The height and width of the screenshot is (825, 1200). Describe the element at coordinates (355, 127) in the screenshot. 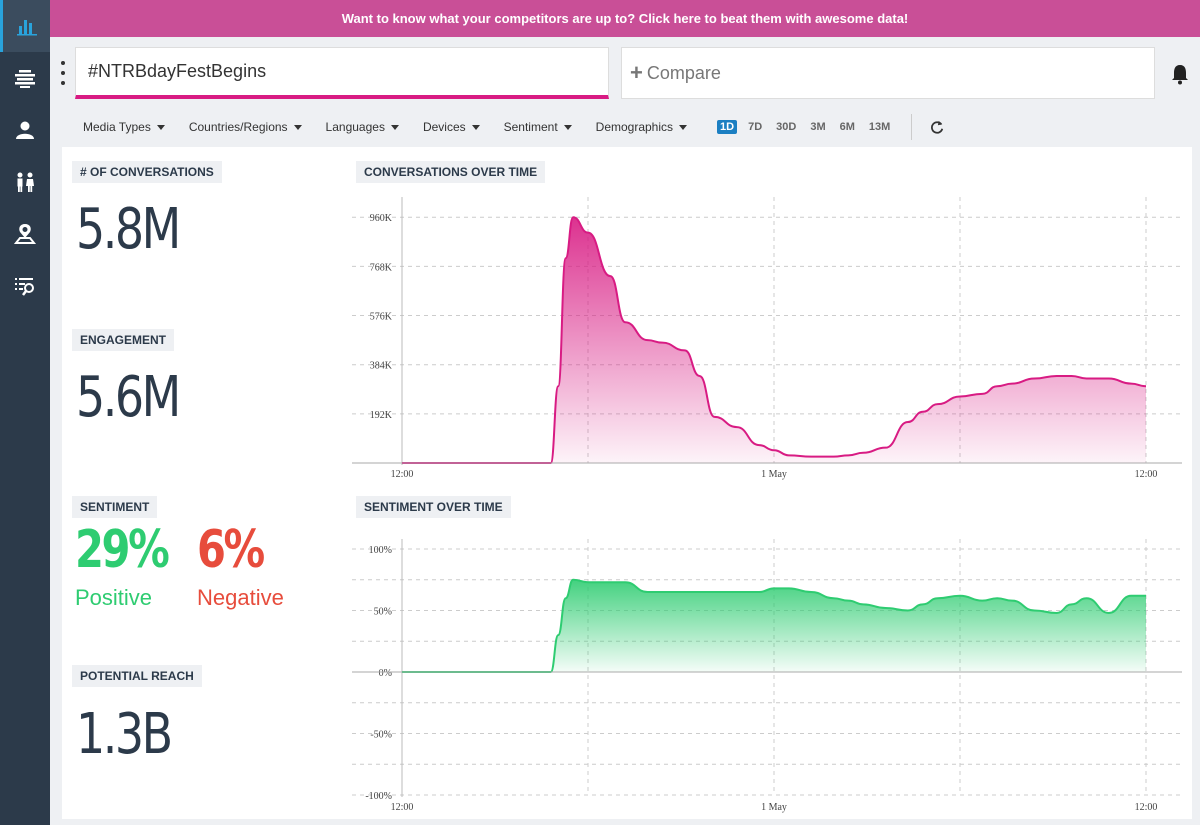

I see `filter-label: Languages` at that location.